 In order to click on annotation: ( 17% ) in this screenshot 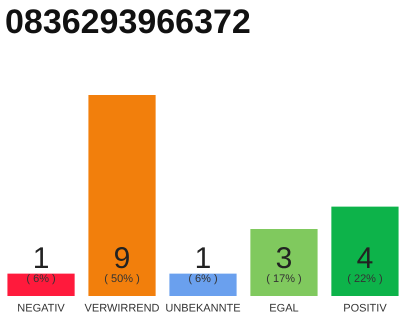, I will do `click(284, 279)`.